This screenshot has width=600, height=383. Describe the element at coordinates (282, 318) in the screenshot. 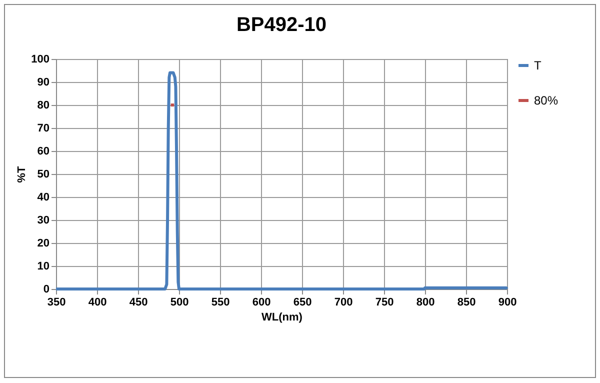

I see `x-axis-title: WL(nm)` at that location.